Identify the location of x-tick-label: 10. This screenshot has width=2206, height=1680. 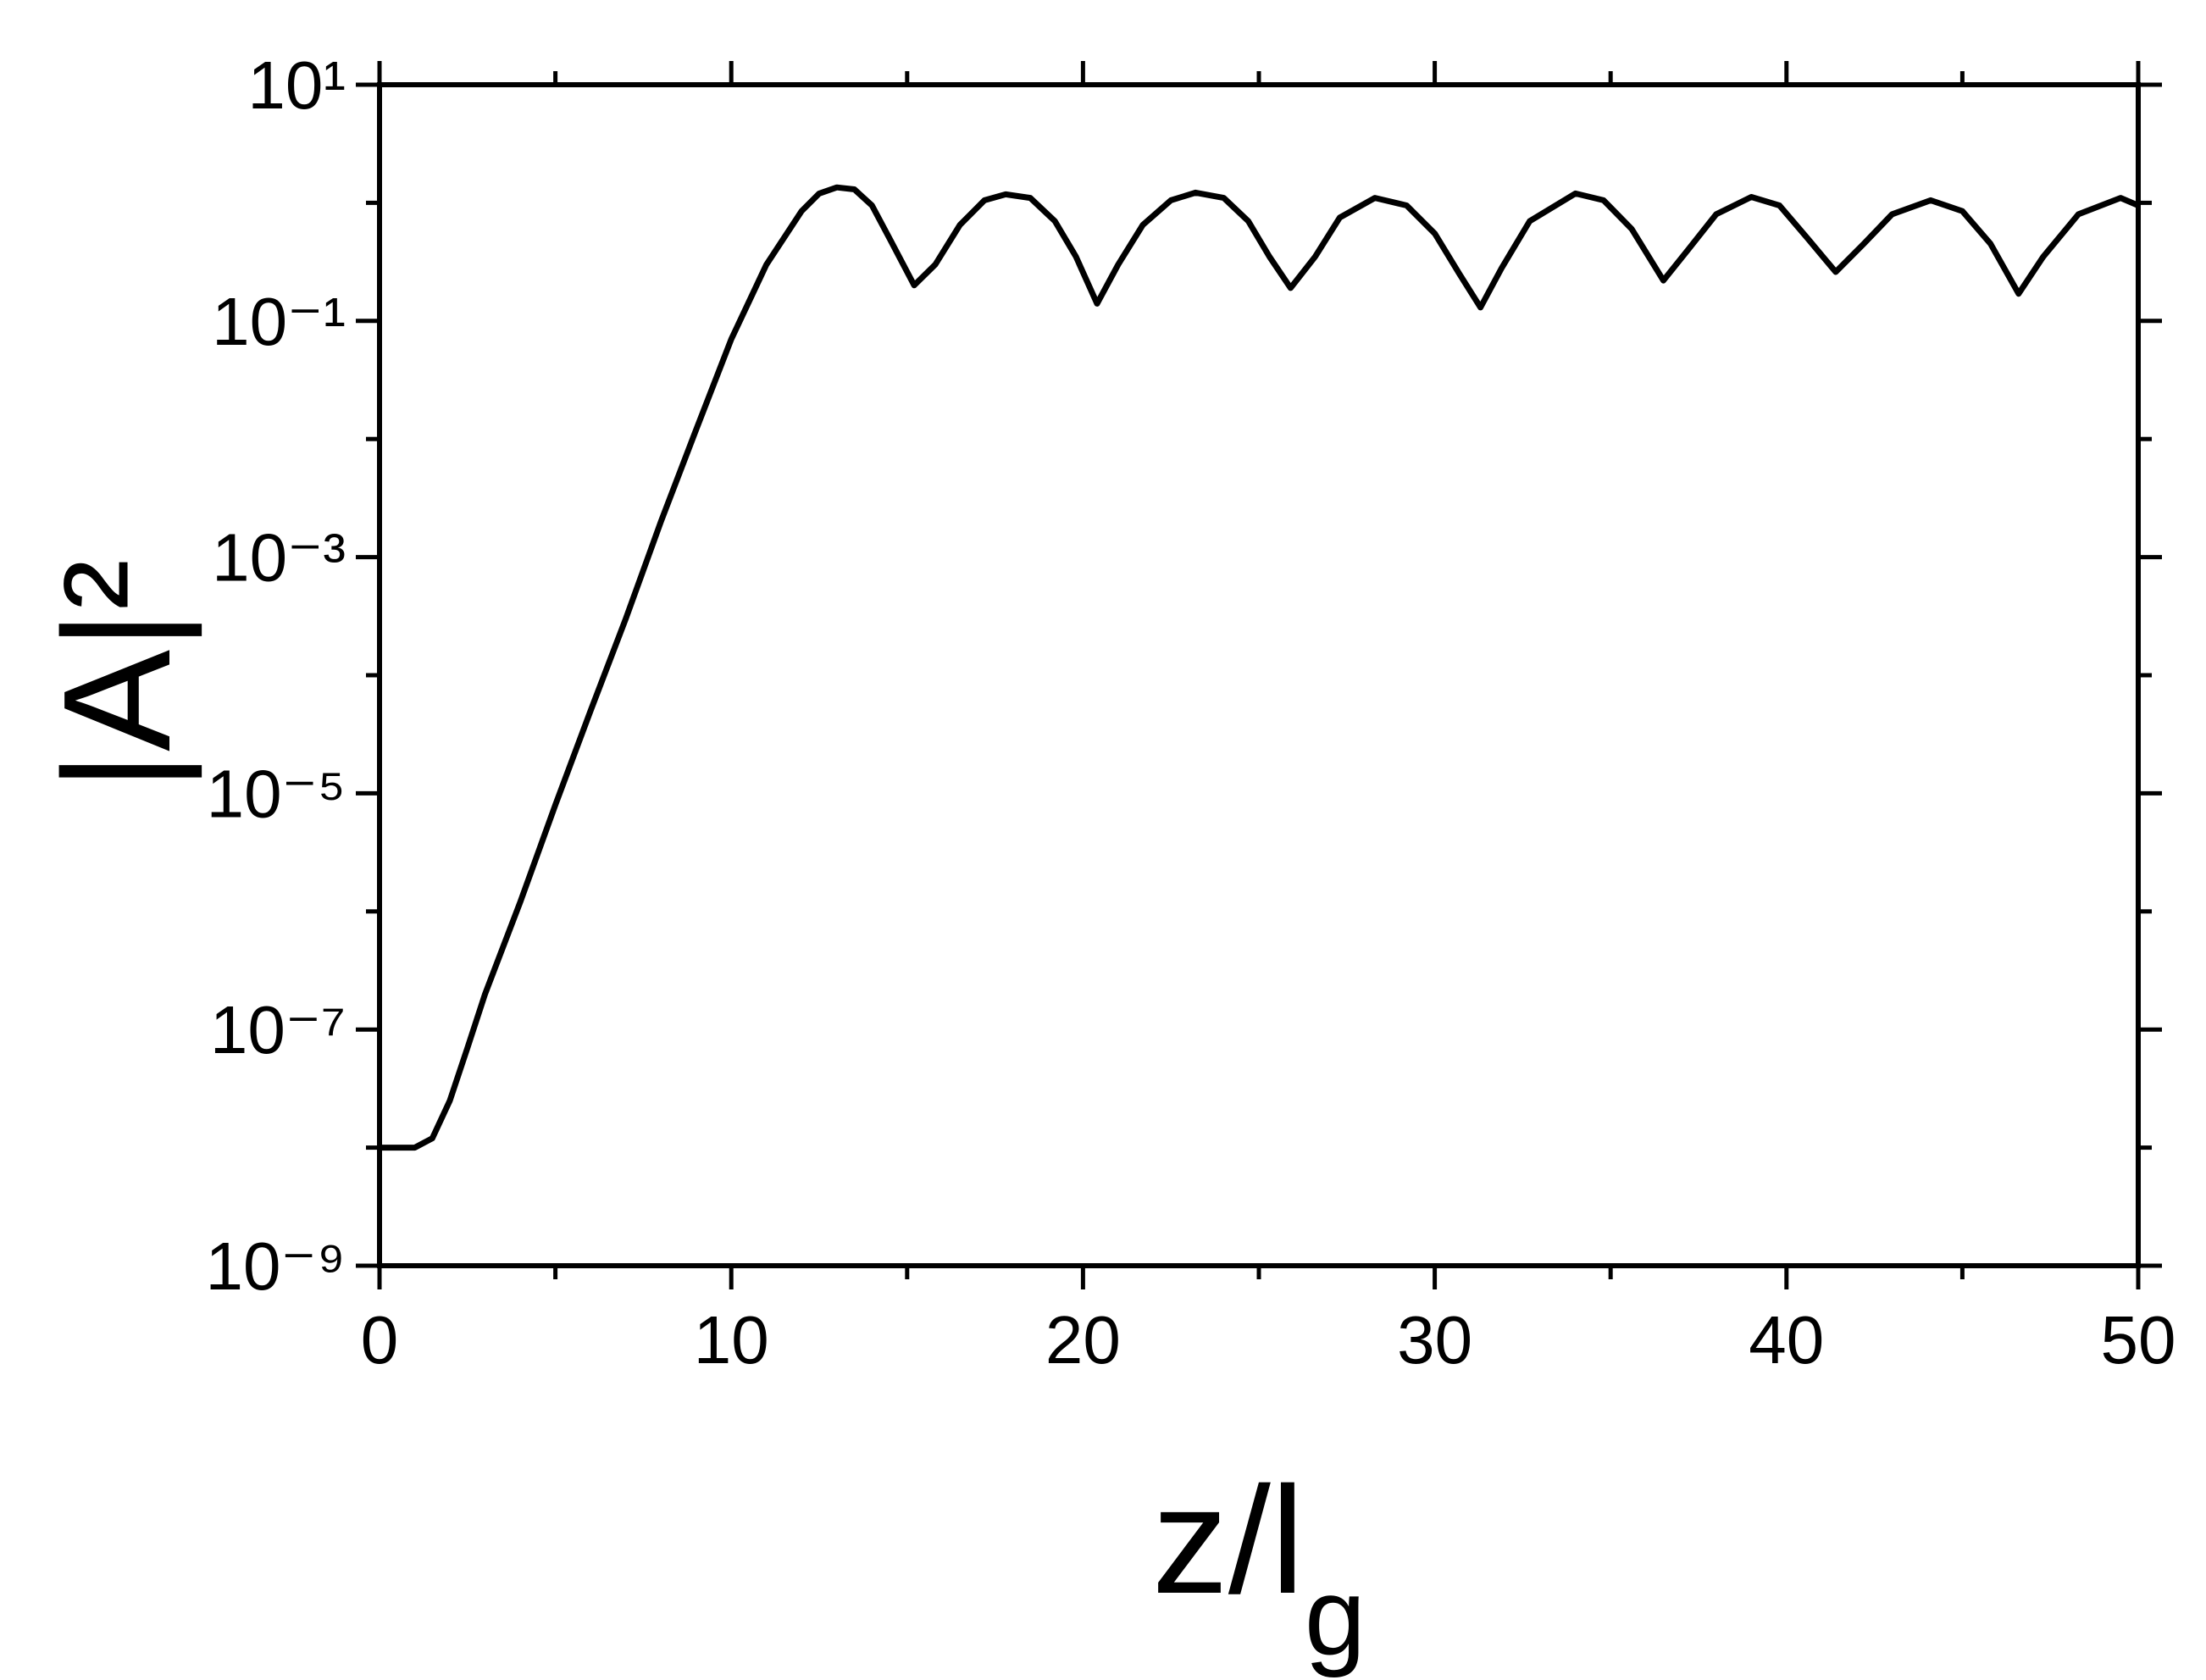
(731, 1340).